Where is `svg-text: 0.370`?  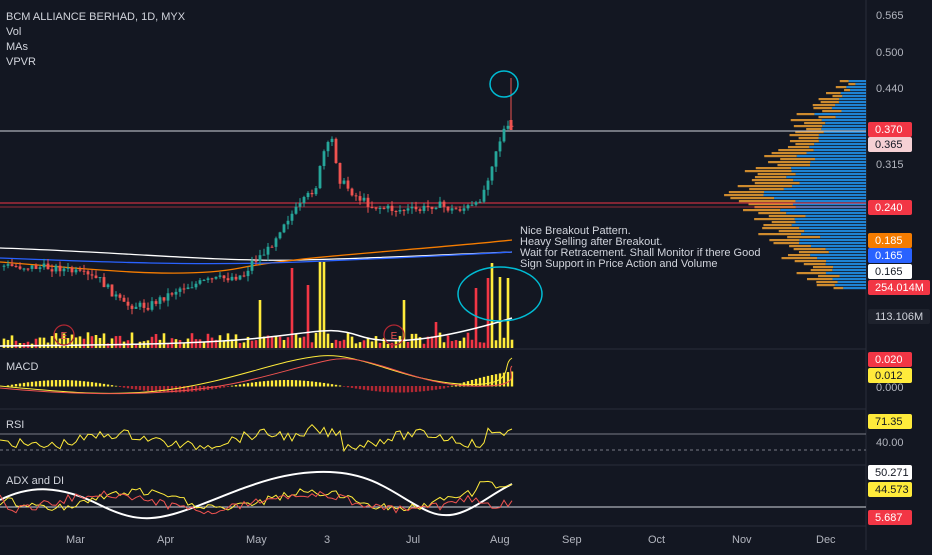
svg-text: 0.370 is located at coordinates (889, 130).